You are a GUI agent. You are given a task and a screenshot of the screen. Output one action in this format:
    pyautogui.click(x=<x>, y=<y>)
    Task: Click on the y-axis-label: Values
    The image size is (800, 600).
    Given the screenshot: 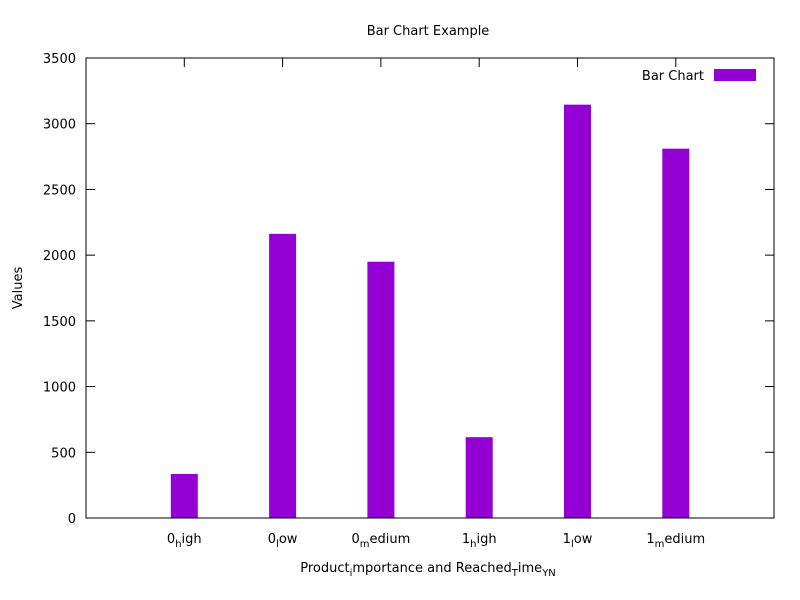 What is the action you would take?
    pyautogui.click(x=18, y=288)
    